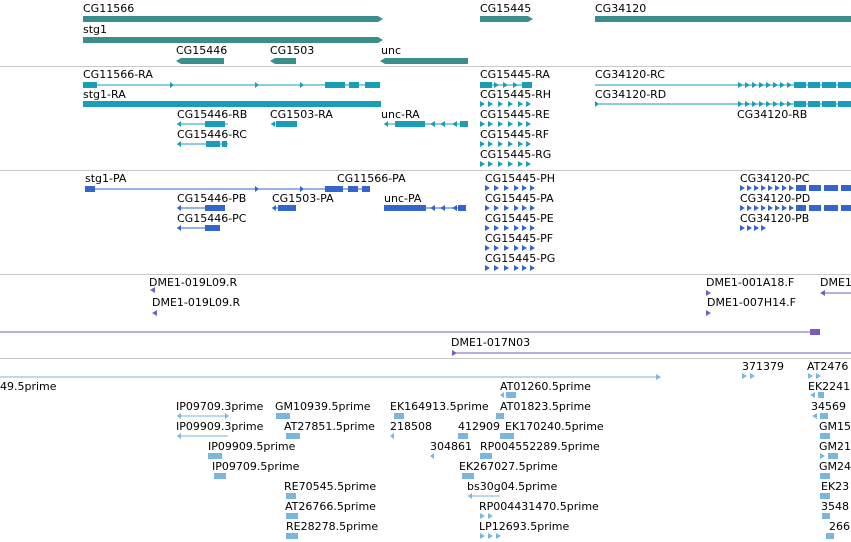 The height and width of the screenshot is (542, 851). Describe the element at coordinates (256, 466) in the screenshot. I see `est-label: IP09709.5prime` at that location.